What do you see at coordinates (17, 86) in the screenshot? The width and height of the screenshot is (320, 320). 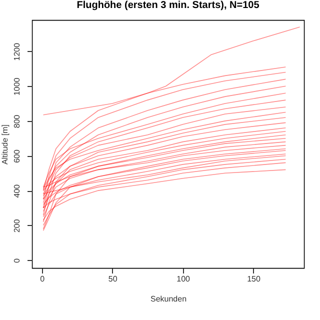 I see `y-tick-label: 1000` at bounding box center [17, 86].